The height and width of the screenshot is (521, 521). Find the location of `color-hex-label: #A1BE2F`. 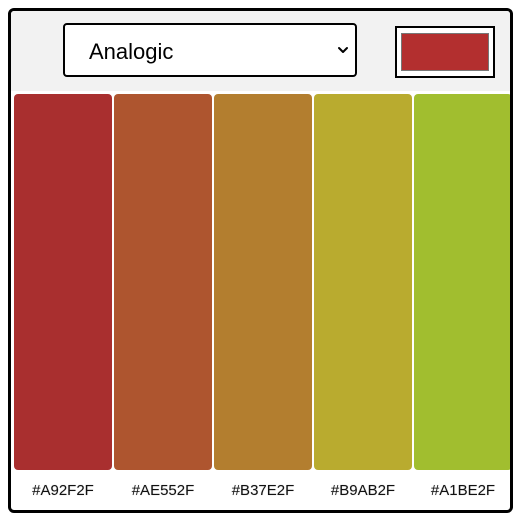

color-hex-label: #A1BE2F is located at coordinates (463, 490).